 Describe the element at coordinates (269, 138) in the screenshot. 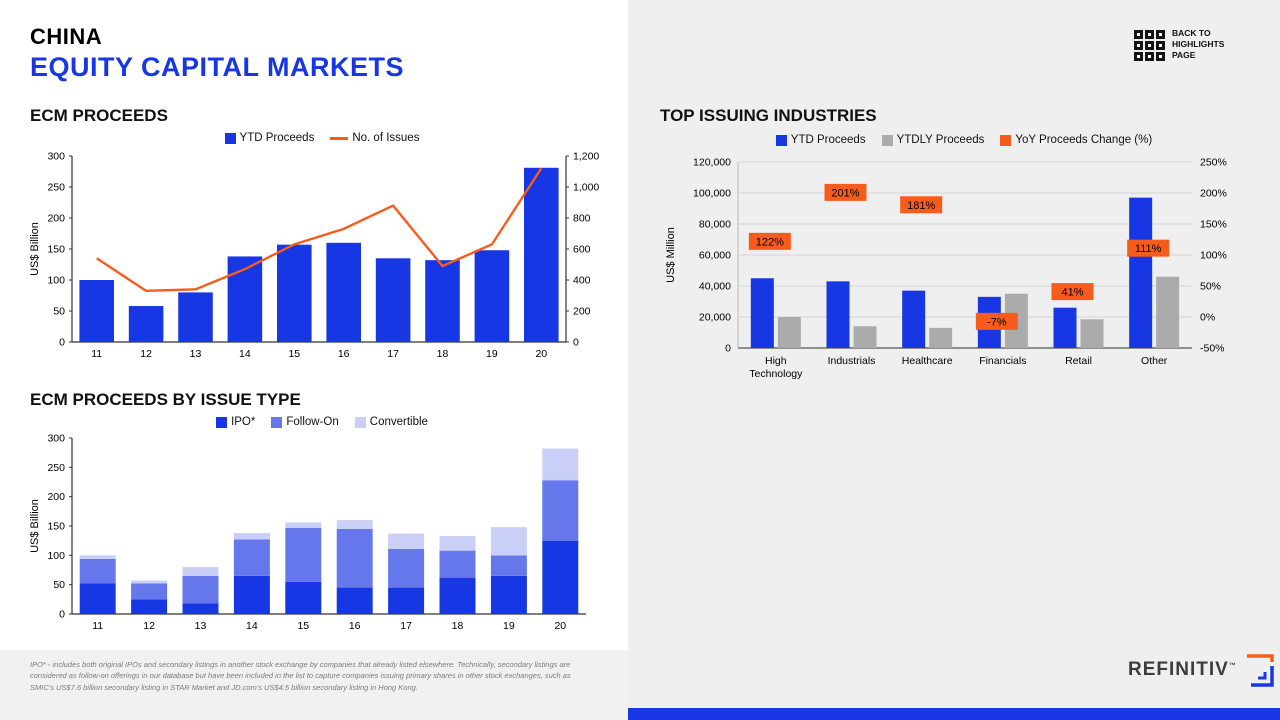

I see `legend-item: YTD Proceeds` at that location.